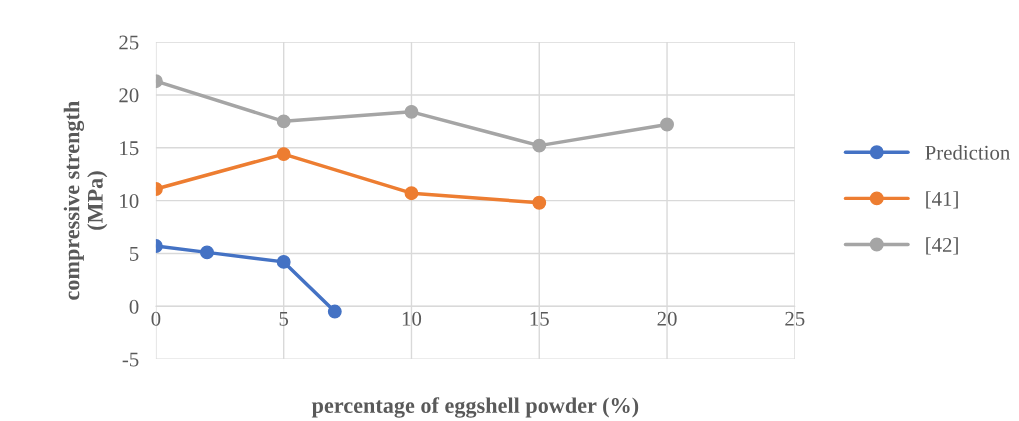  I want to click on x-tick-label: 10, so click(412, 318).